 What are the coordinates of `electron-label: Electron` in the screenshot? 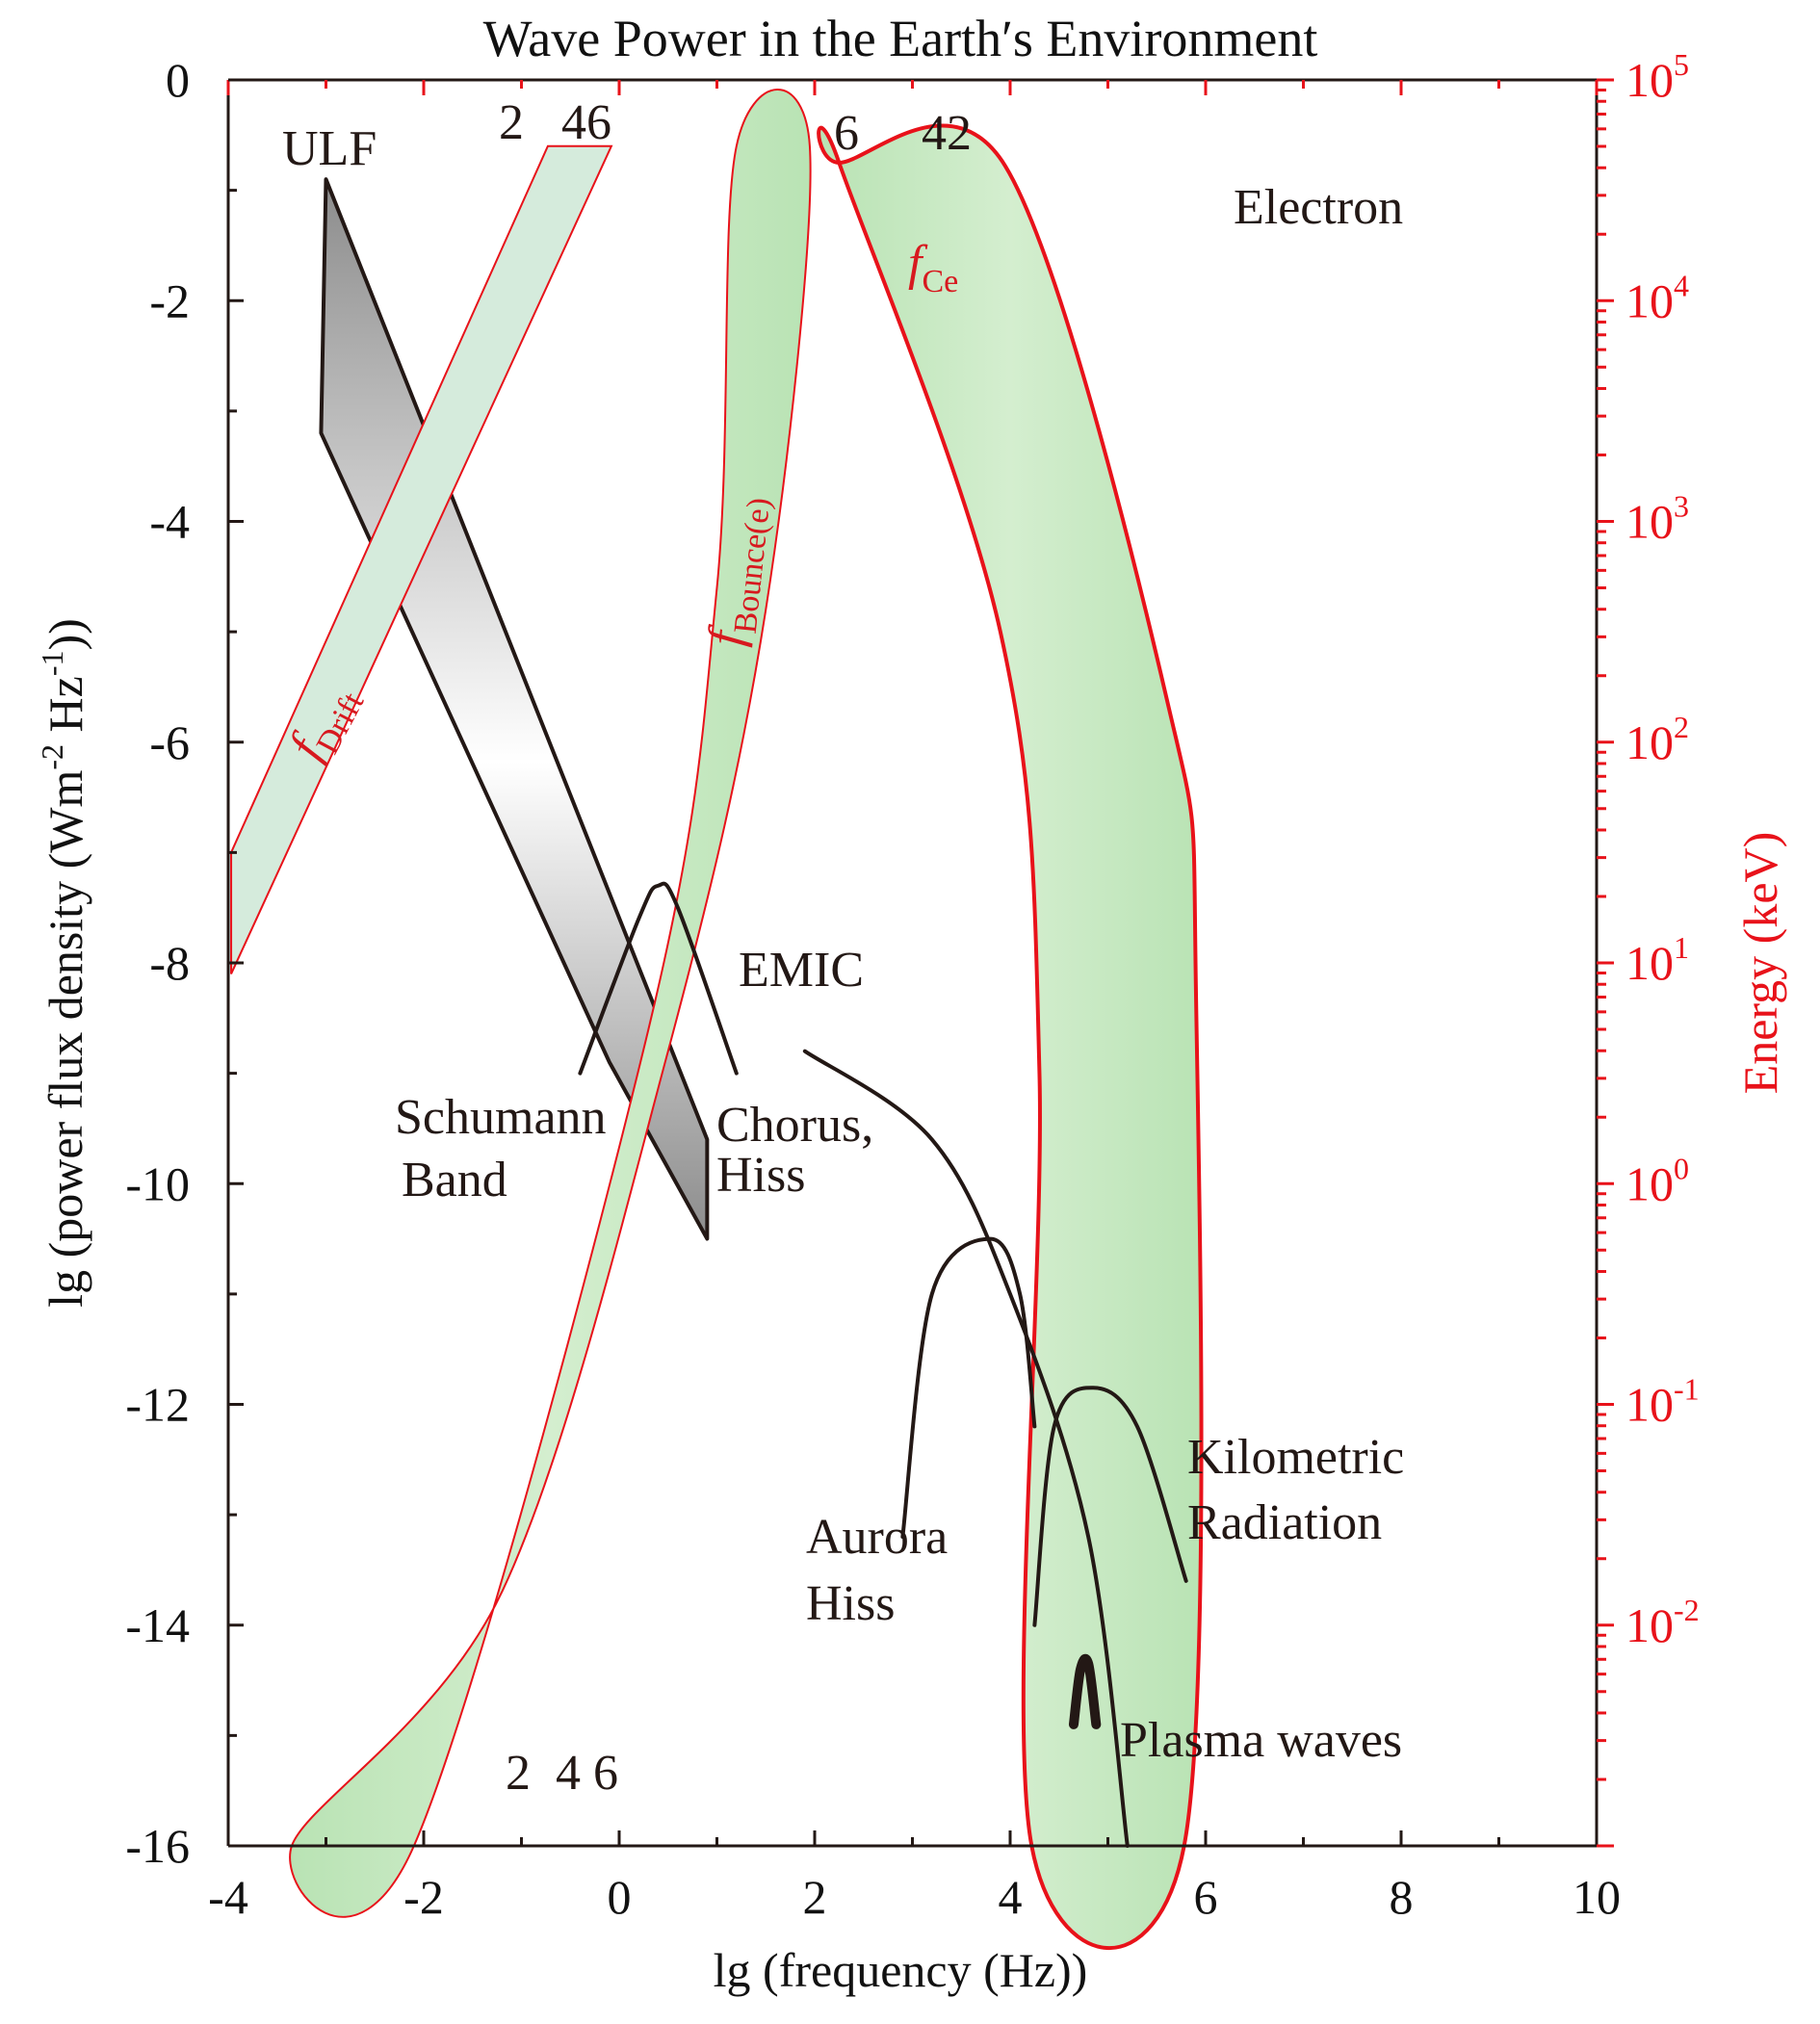 It's located at (1318, 207).